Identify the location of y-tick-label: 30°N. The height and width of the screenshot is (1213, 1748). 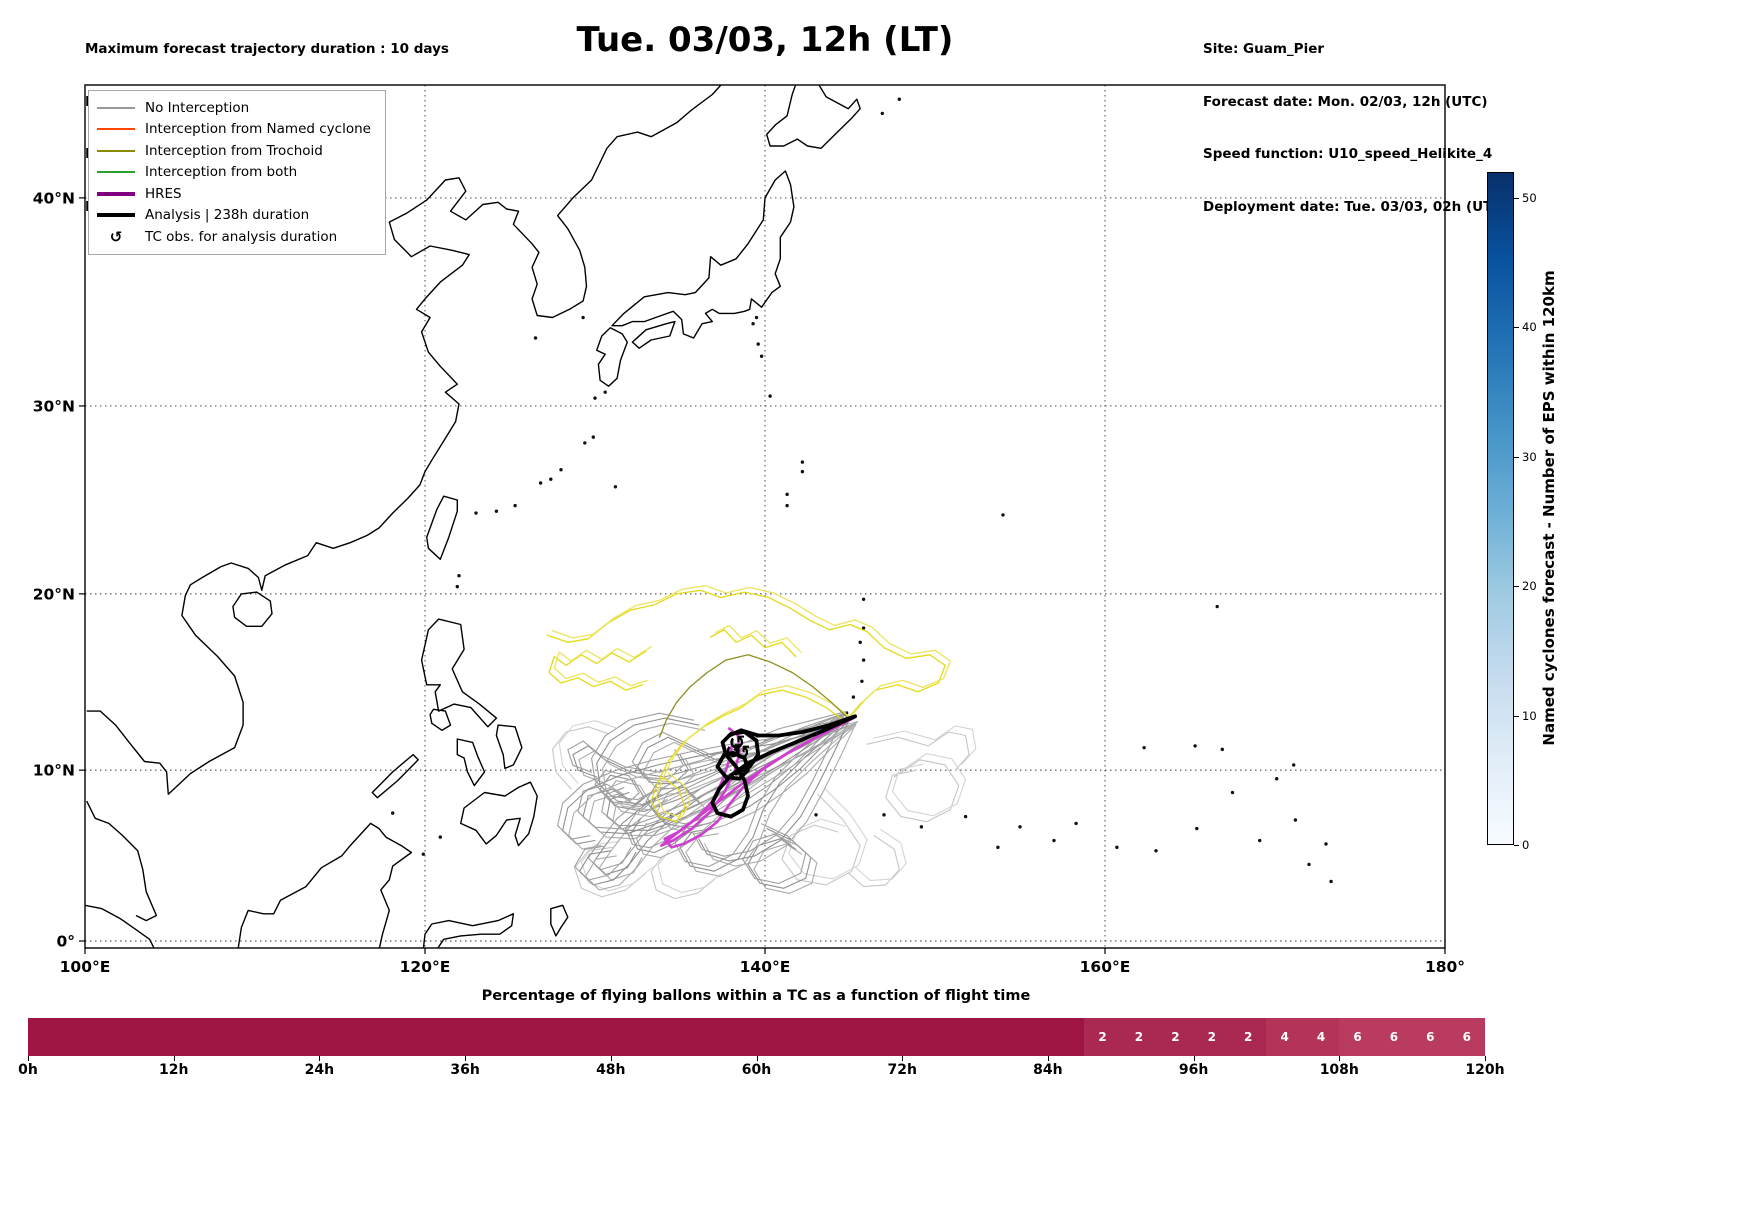
(54, 406).